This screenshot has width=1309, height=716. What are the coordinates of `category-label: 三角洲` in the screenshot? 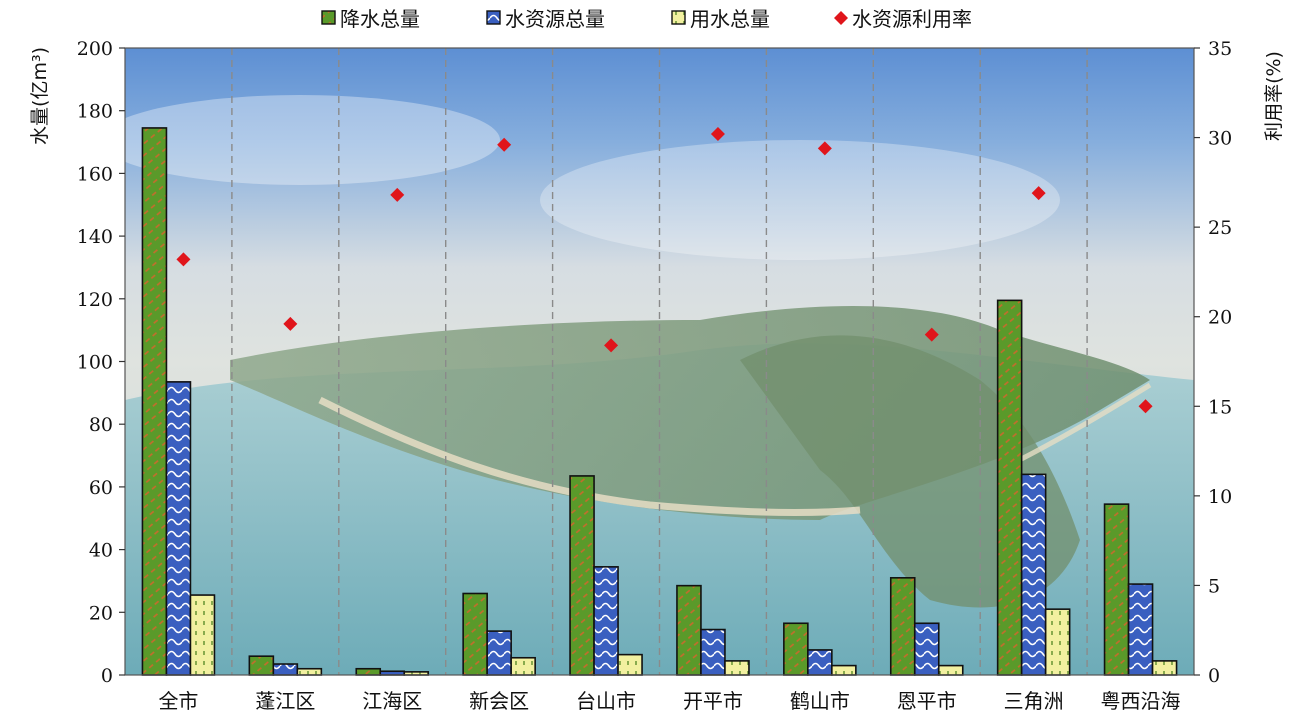 It's located at (1034, 701).